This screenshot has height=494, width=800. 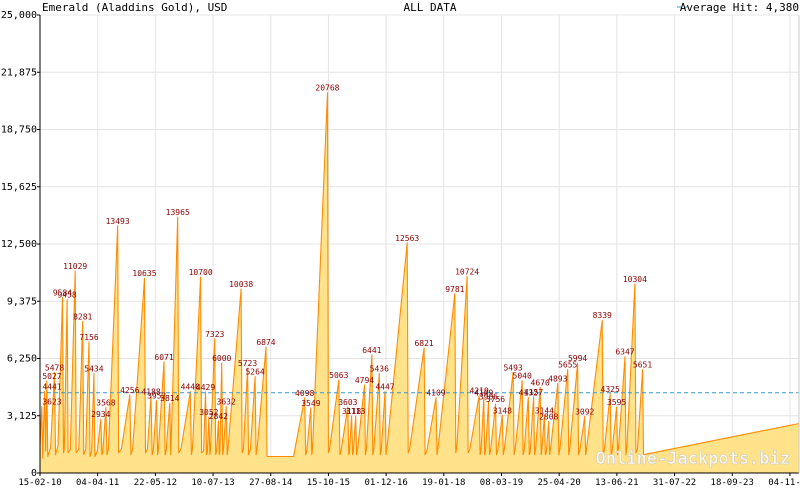 What do you see at coordinates (247, 363) in the screenshot?
I see `data-label: 5723` at bounding box center [247, 363].